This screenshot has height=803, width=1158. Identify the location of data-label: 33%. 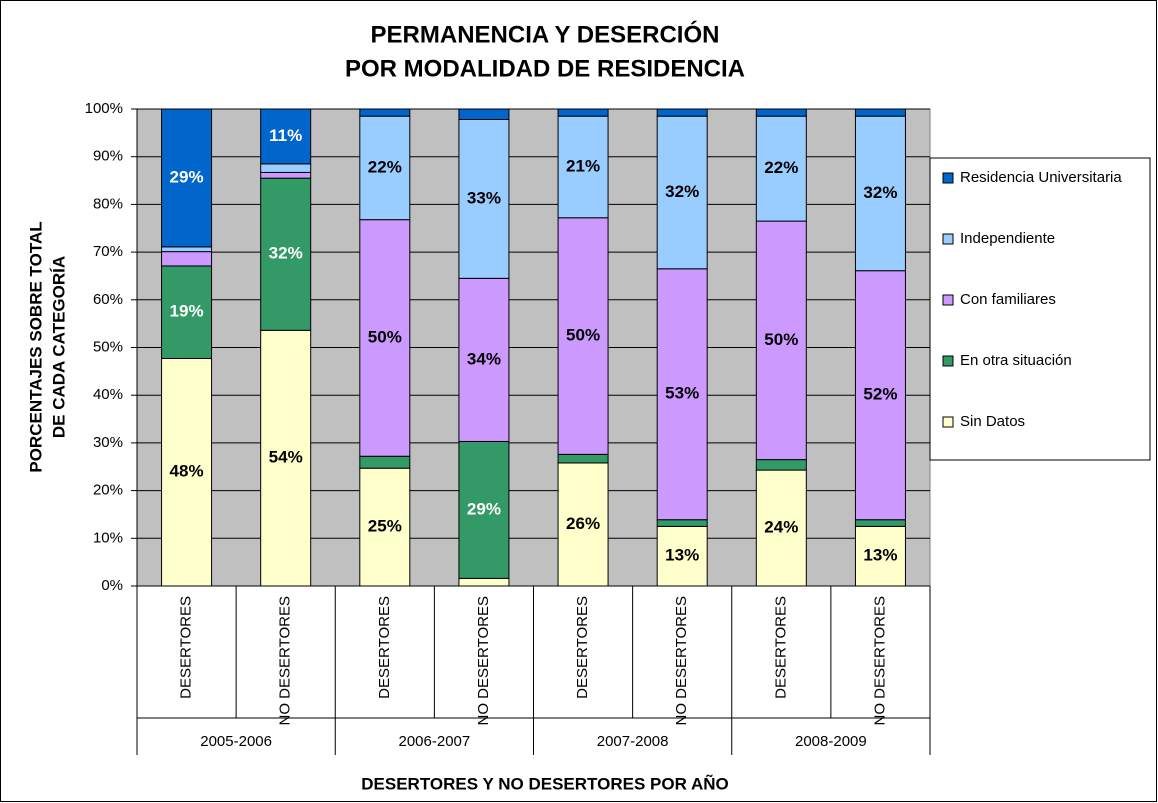
(484, 197).